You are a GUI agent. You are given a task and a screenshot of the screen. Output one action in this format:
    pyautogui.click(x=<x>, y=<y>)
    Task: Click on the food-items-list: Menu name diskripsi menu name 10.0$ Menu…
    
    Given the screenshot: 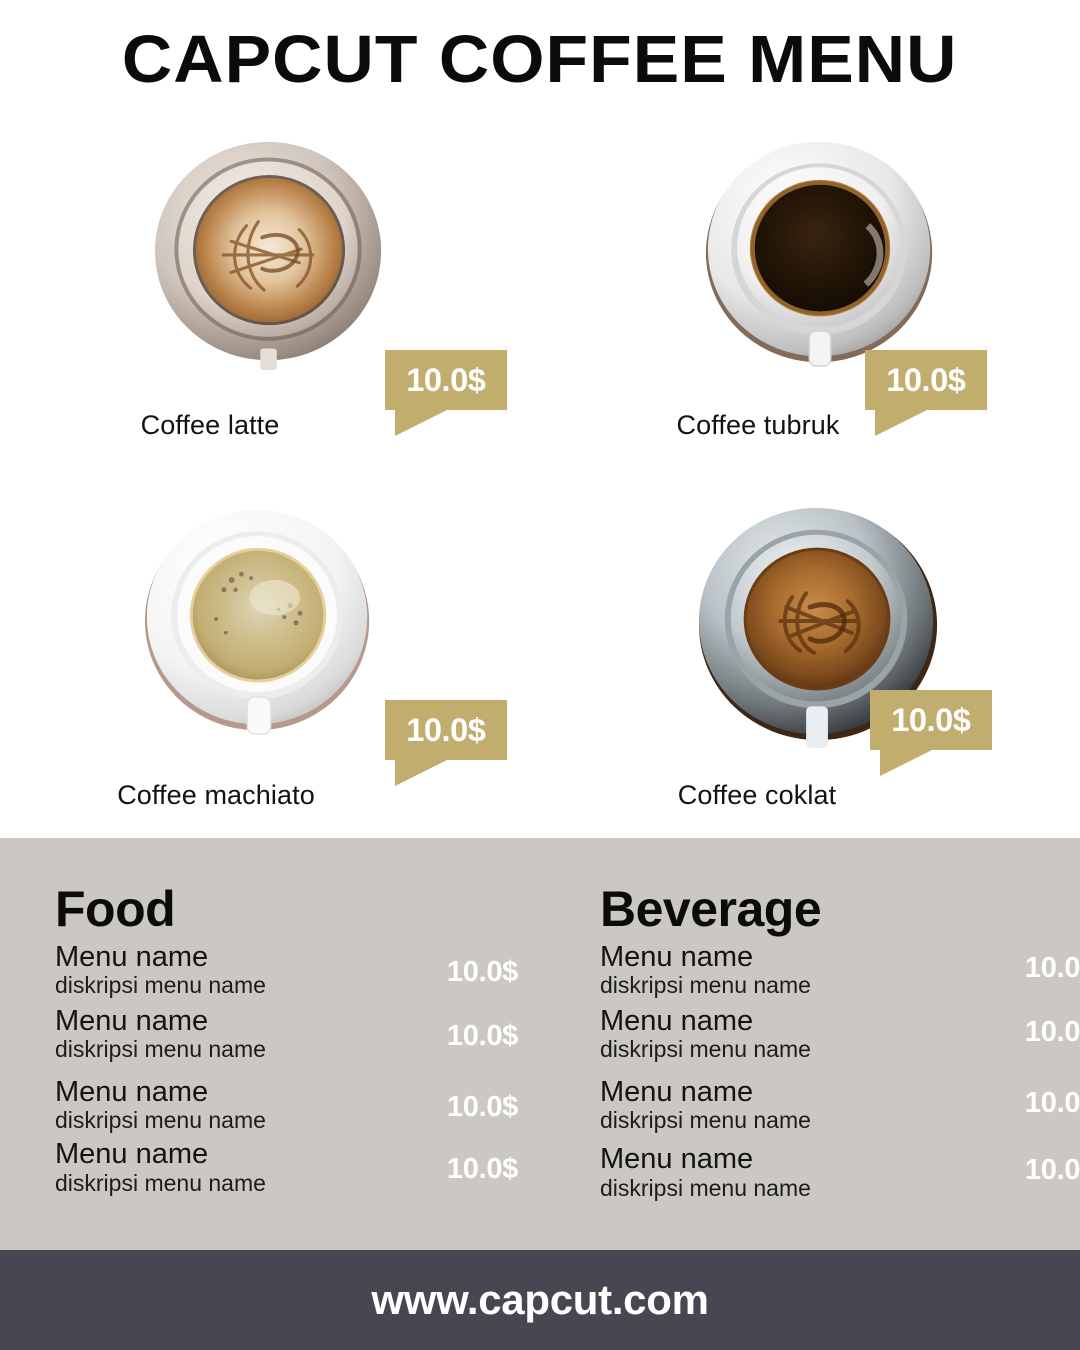 What is the action you would take?
    pyautogui.click(x=310, y=1068)
    